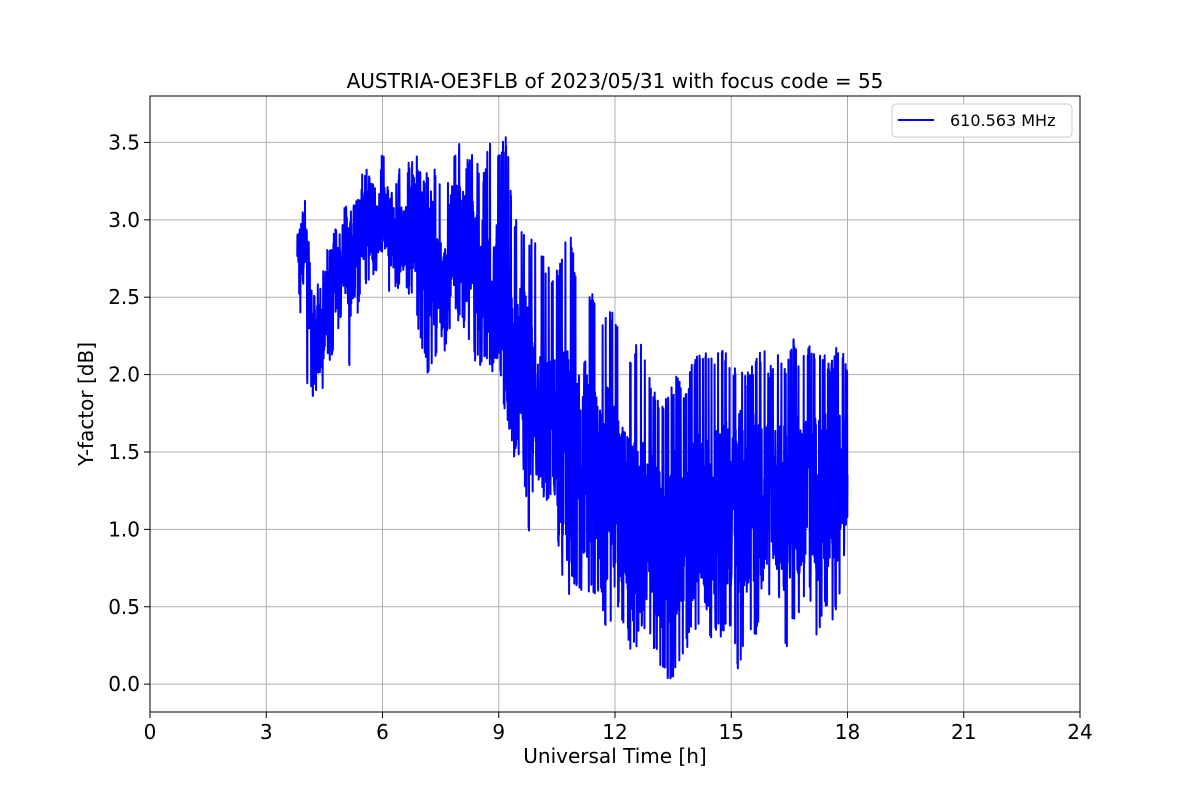  Describe the element at coordinates (150, 732) in the screenshot. I see `x-tick-label: 0` at that location.